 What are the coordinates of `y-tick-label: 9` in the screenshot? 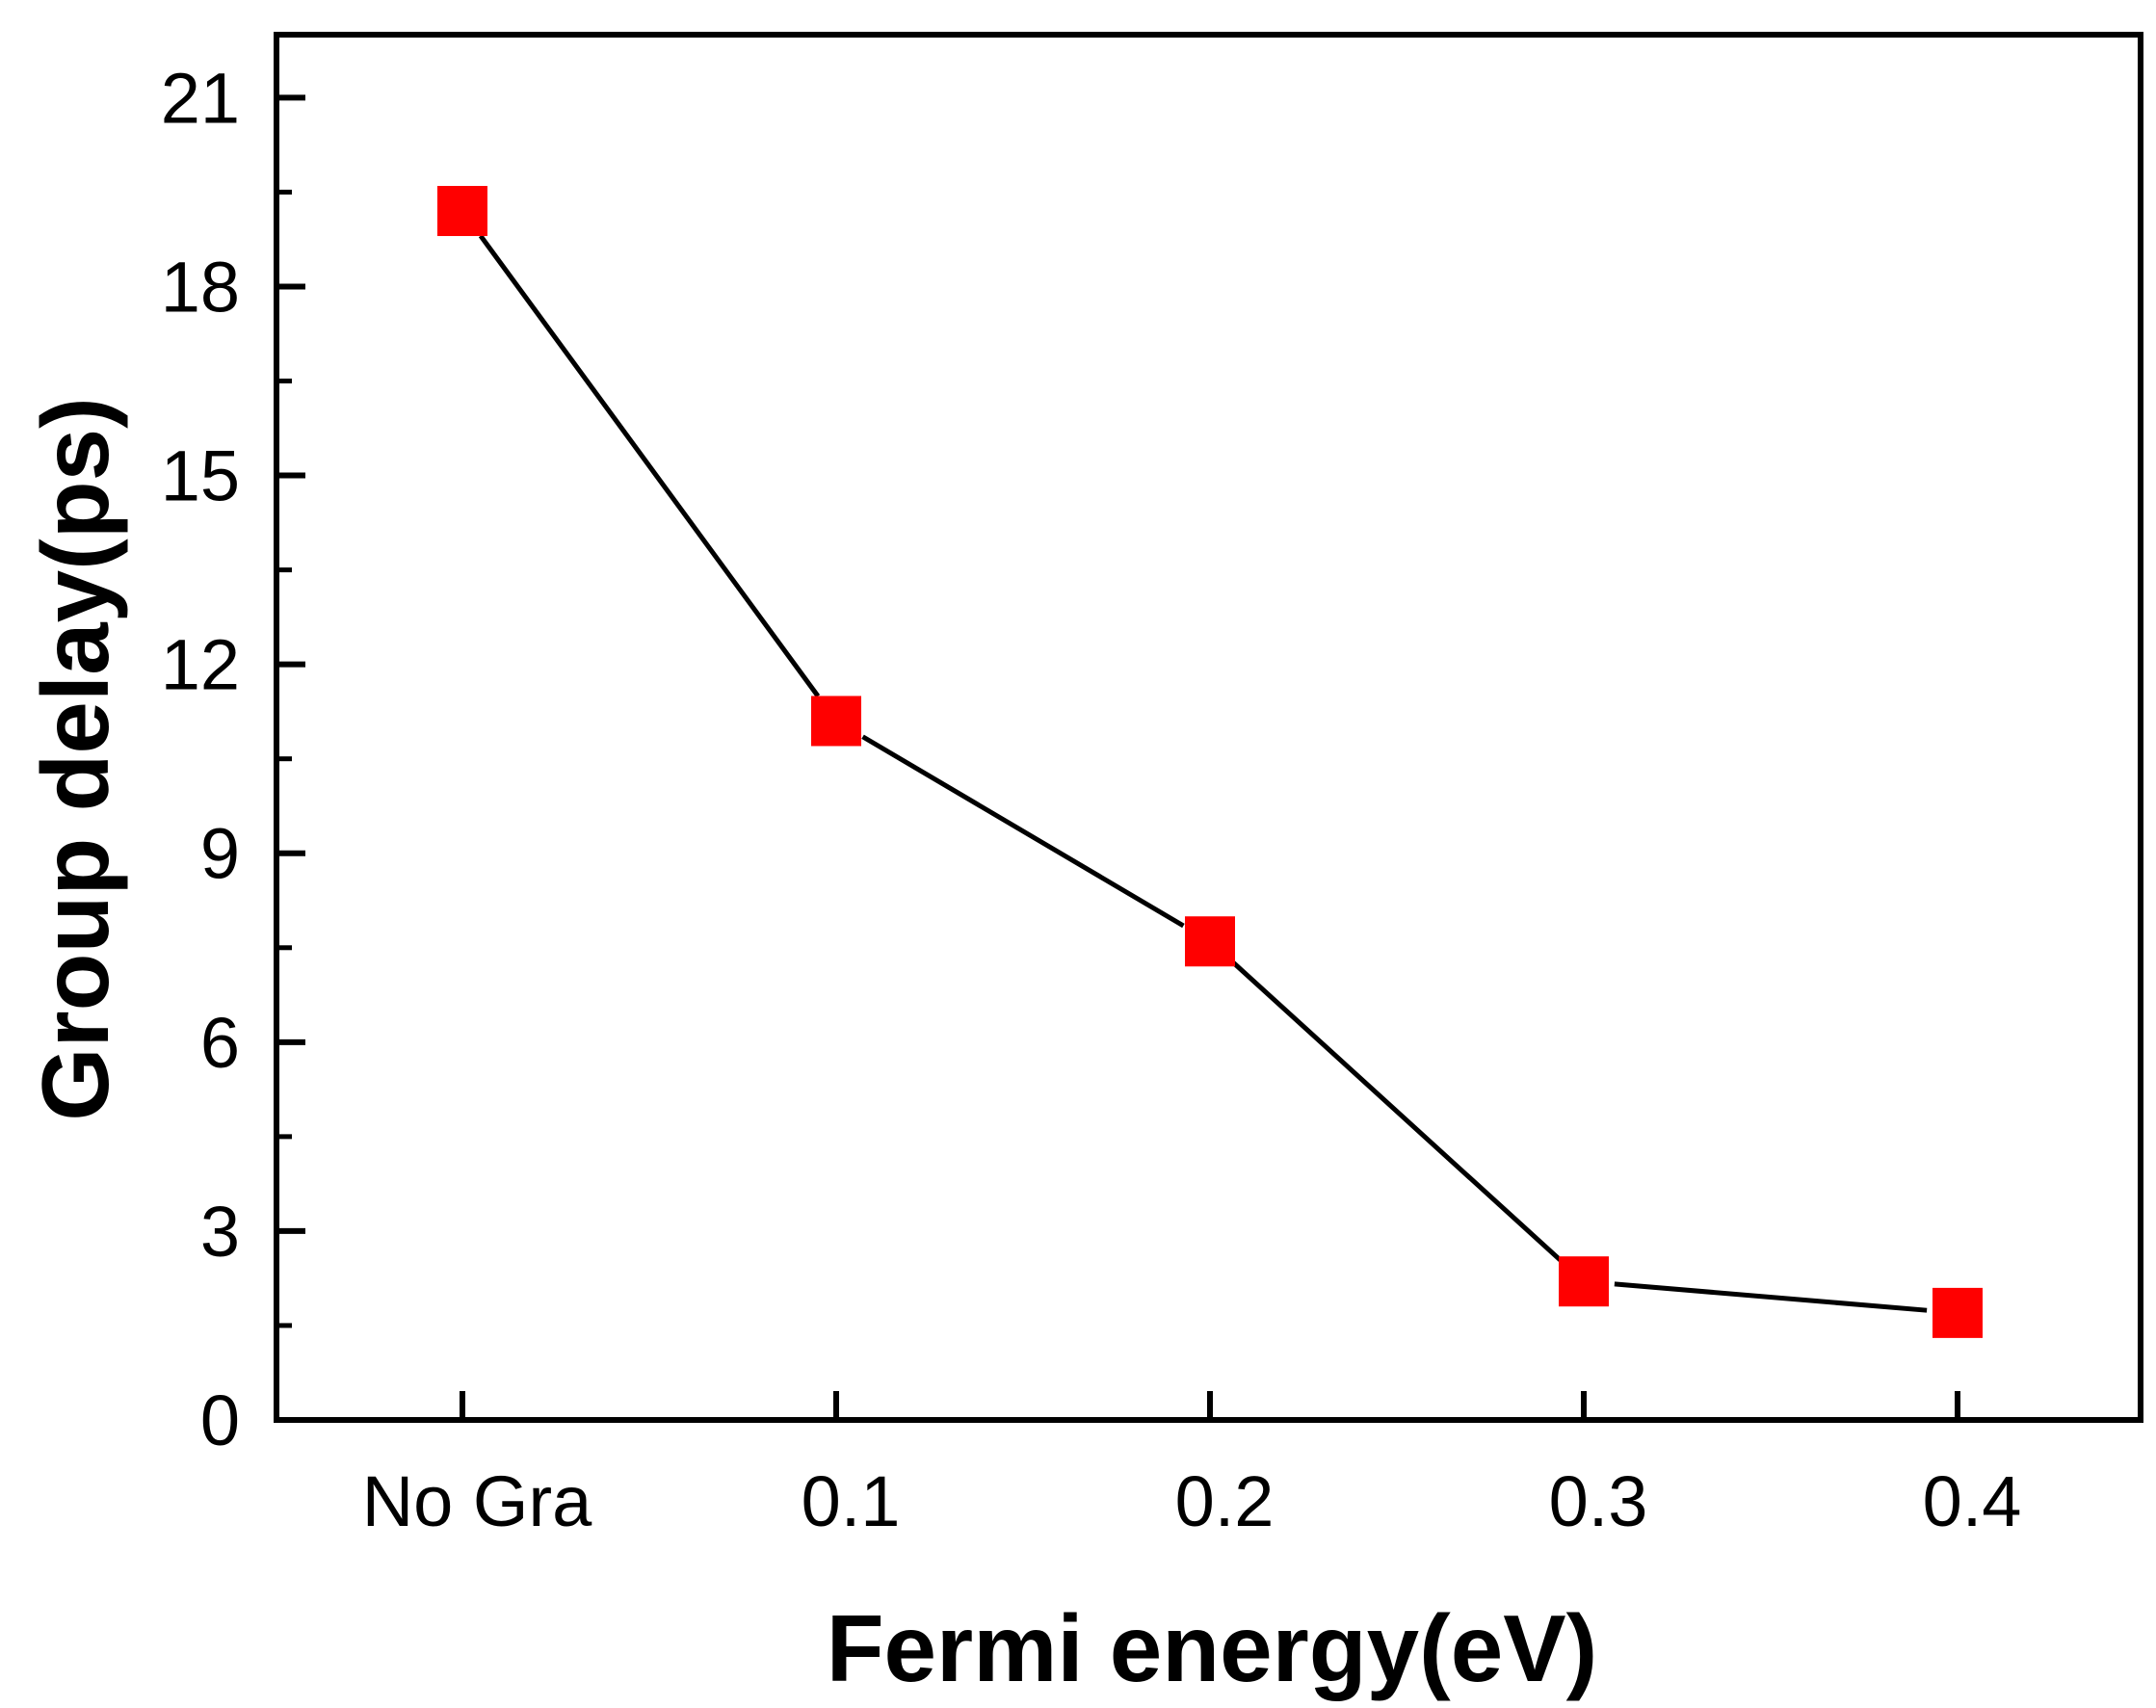 It's located at (220, 854).